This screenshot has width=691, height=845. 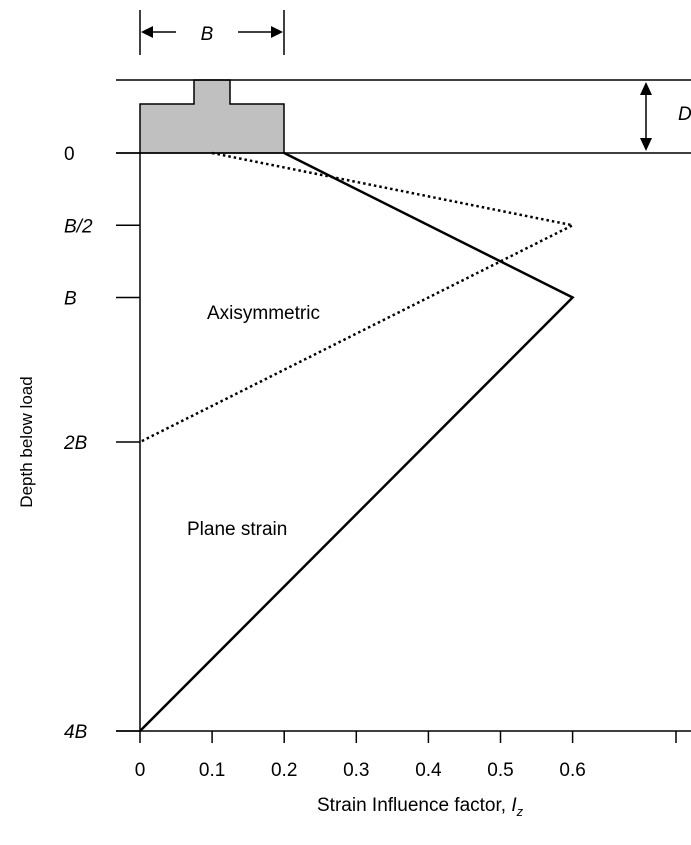 What do you see at coordinates (520, 811) in the screenshot?
I see `x-axis-title-subscript: z` at bounding box center [520, 811].